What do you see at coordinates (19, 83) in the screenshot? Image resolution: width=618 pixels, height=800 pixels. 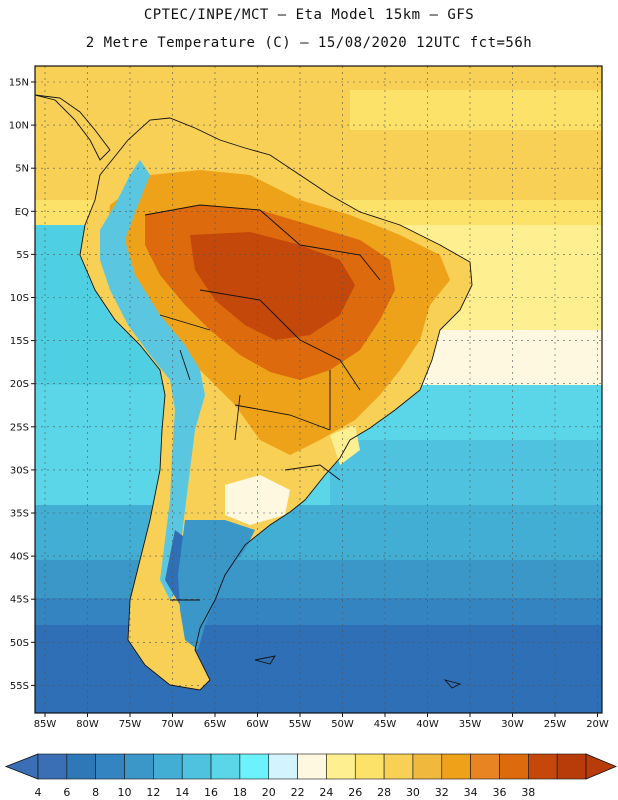 I see `lat-label: 15N` at bounding box center [19, 83].